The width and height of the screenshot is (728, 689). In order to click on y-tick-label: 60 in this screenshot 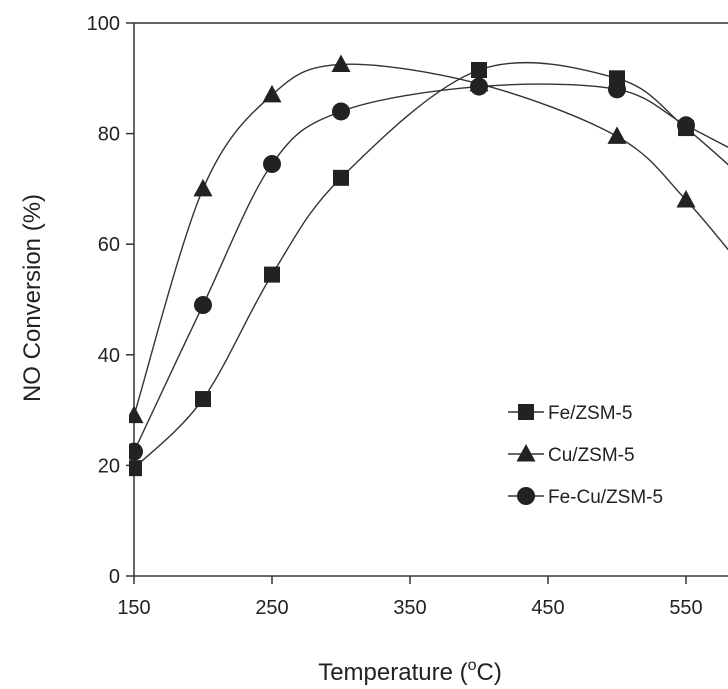, I will do `click(109, 245)`.